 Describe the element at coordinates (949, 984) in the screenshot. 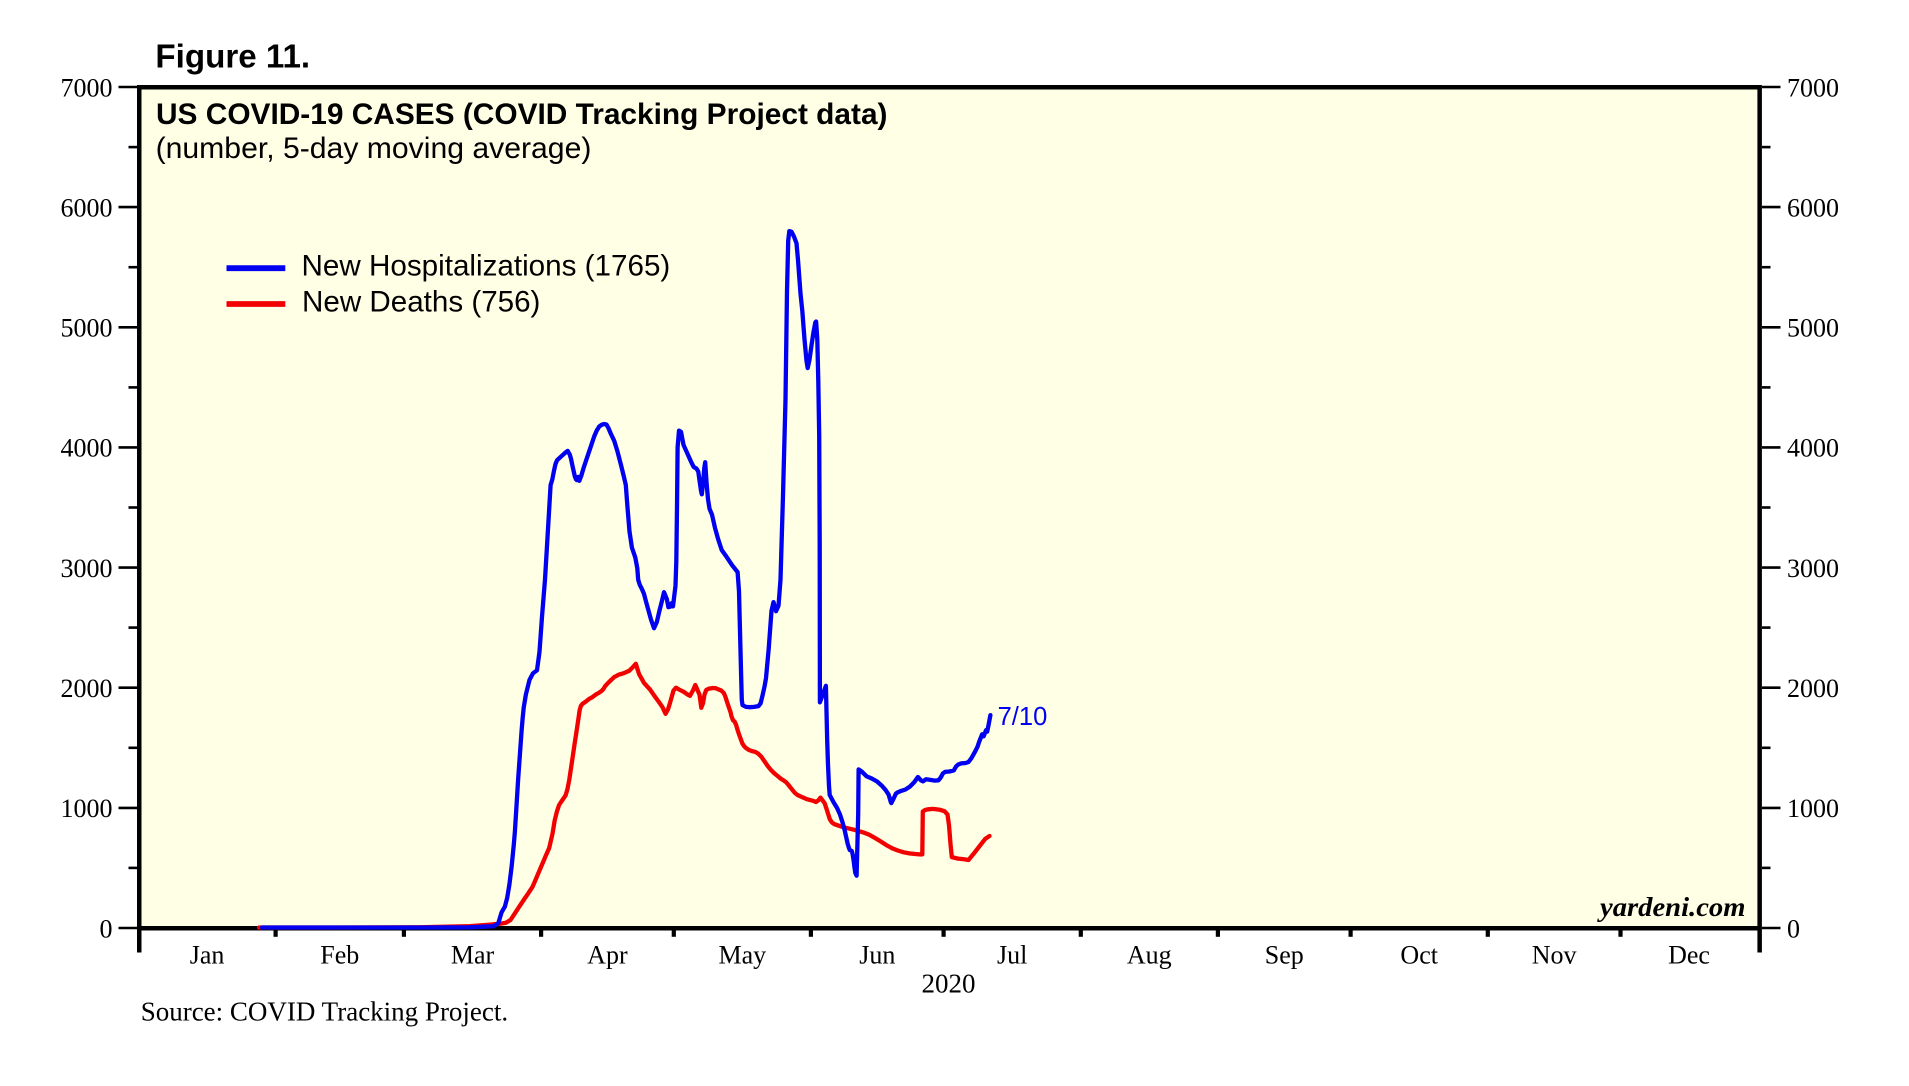

I see `svg-text: 2020` at that location.